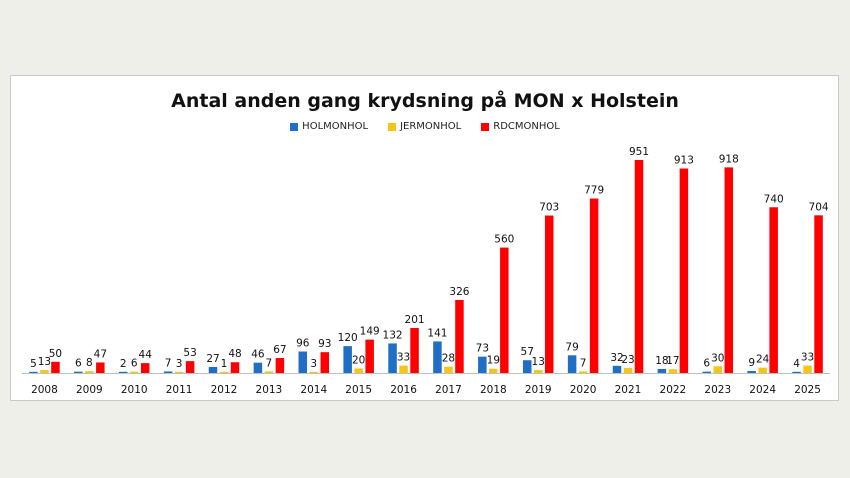 The height and width of the screenshot is (478, 850). Describe the element at coordinates (672, 361) in the screenshot. I see `value-label-jermonhol-2022: 17` at that location.